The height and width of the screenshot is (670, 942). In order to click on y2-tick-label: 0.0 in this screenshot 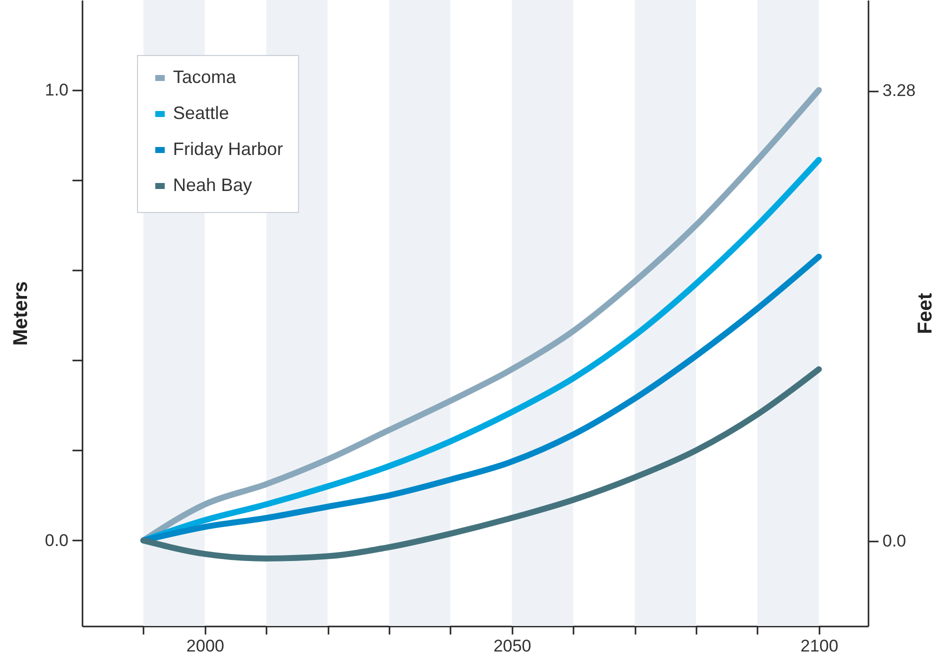, I will do `click(894, 540)`.